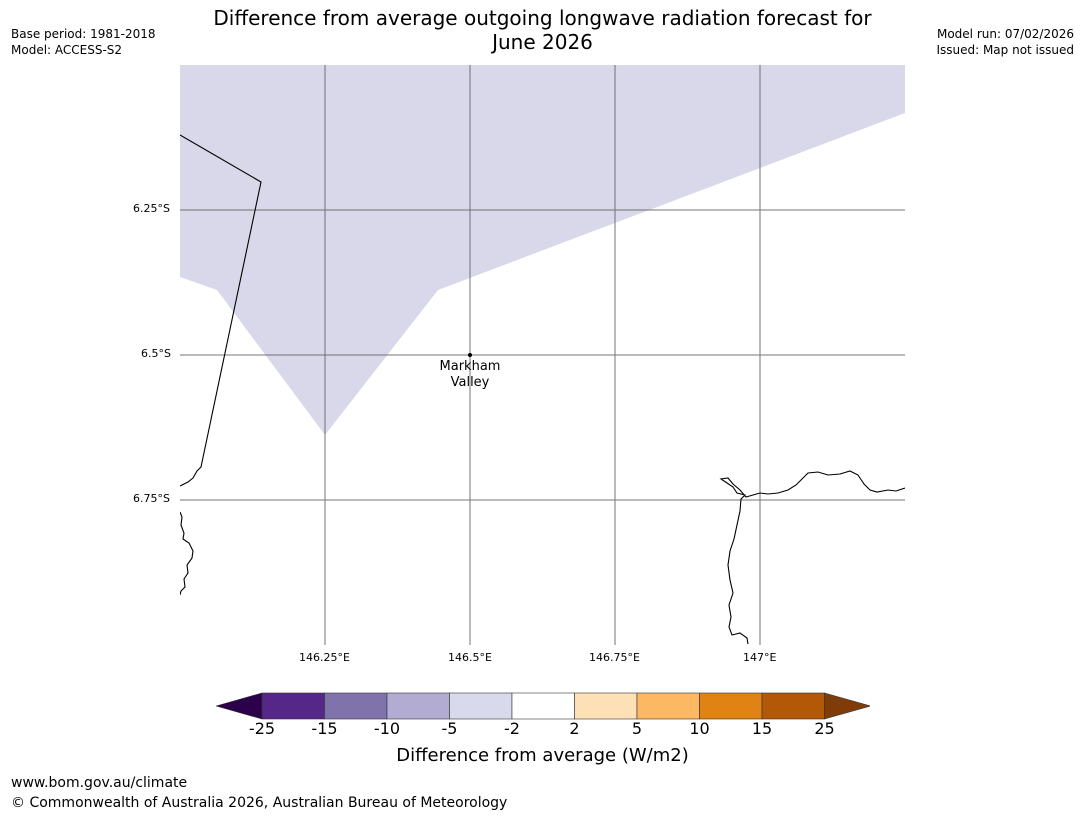 The height and width of the screenshot is (816, 1085). What do you see at coordinates (470, 657) in the screenshot?
I see `lon-label-146-5: 146.5°E` at bounding box center [470, 657].